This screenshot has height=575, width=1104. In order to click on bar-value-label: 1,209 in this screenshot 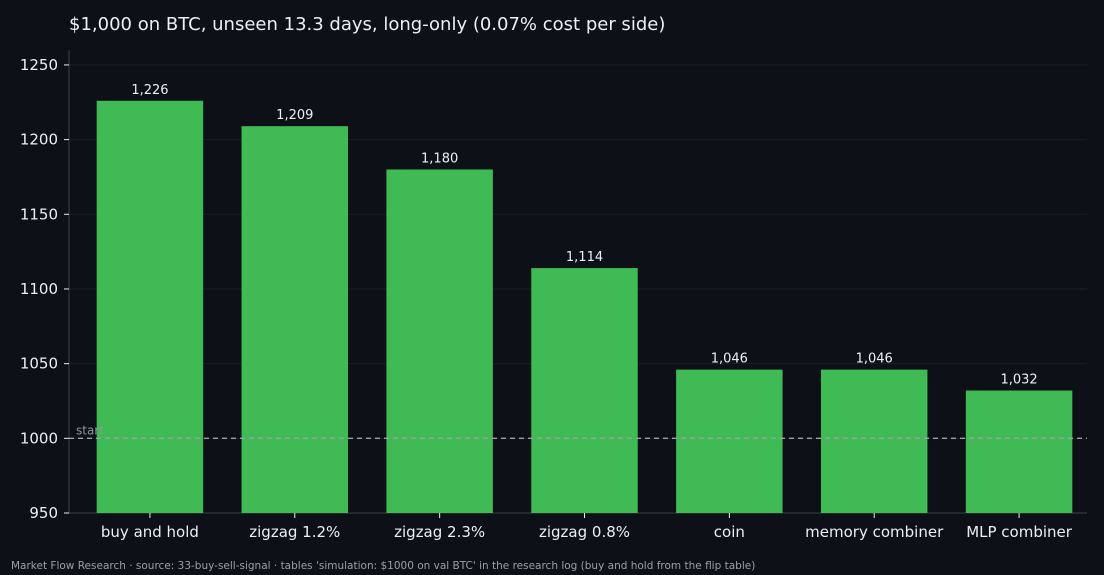, I will do `click(294, 115)`.